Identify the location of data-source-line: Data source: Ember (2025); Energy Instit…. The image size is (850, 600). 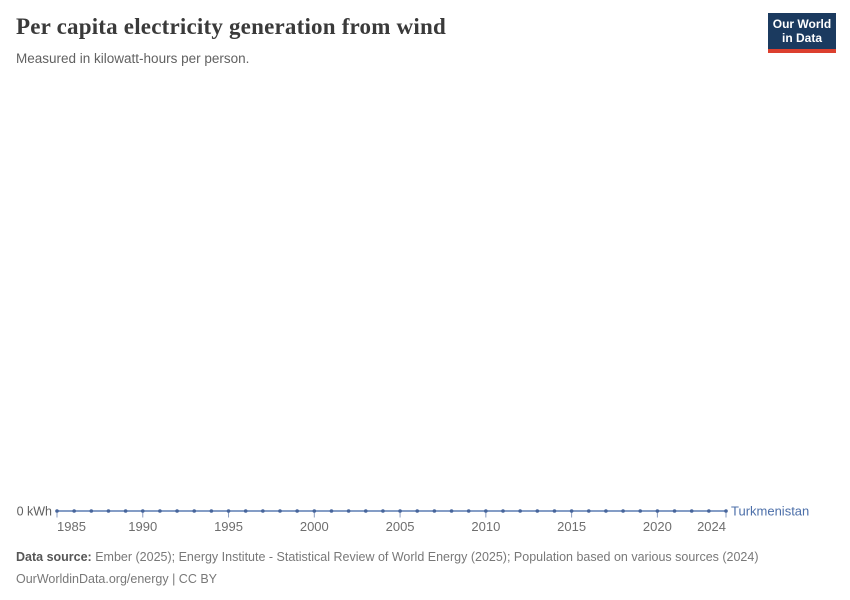
(425, 557).